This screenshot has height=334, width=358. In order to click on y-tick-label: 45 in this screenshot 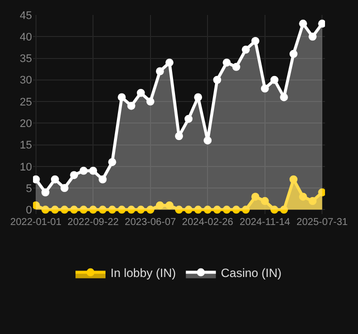, I will do `click(26, 16)`.